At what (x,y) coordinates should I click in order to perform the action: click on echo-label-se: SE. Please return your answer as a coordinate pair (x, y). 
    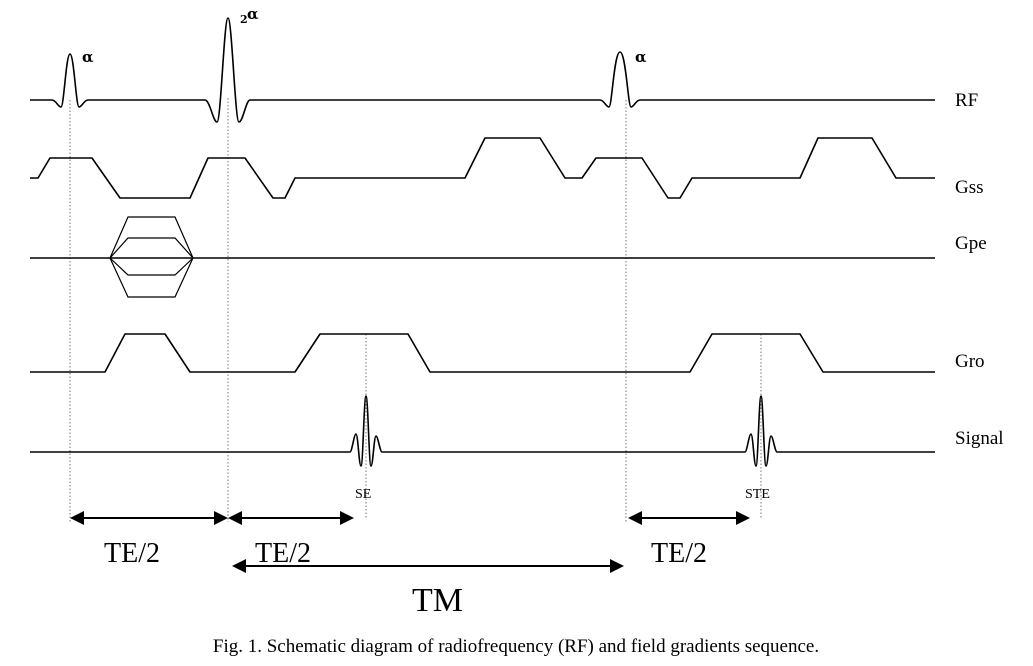
    Looking at the image, I should click on (363, 494).